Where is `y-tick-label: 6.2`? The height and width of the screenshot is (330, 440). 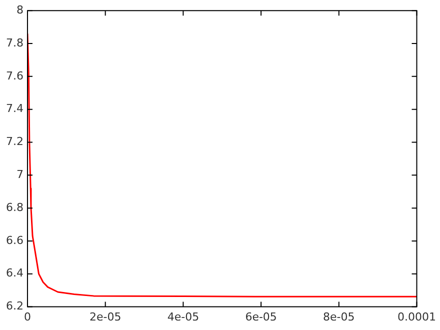
y-tick-label: 6.2 is located at coordinates (15, 306).